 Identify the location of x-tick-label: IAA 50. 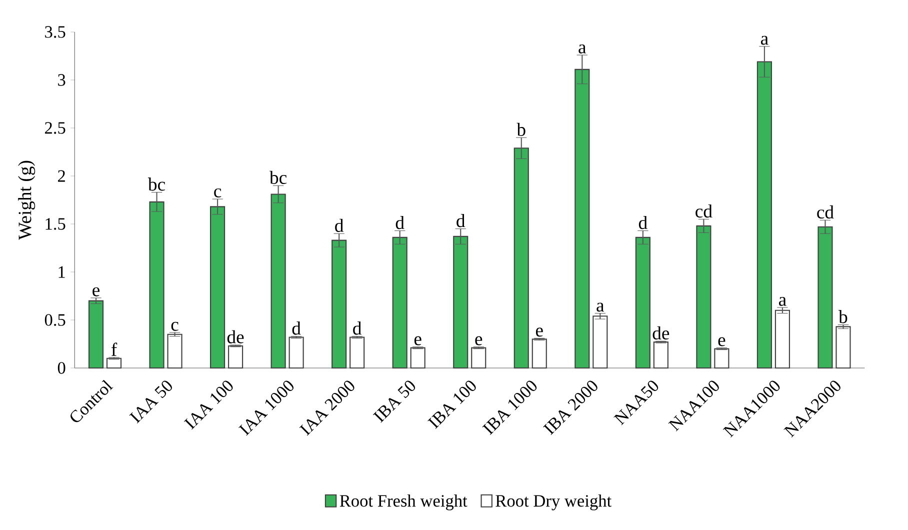
(150, 402).